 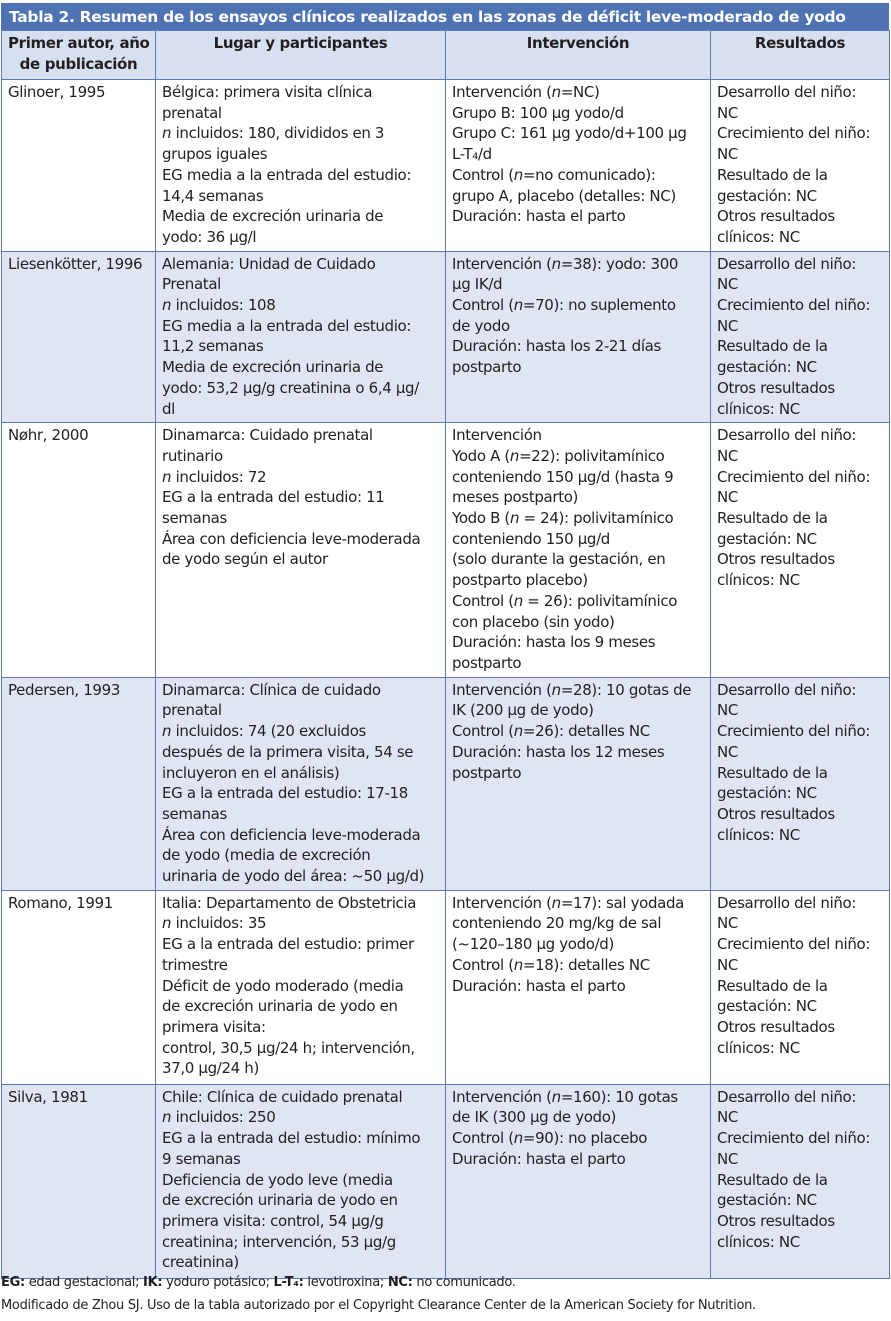 I want to click on cell-author: Silva, 1981, so click(x=78, y=1181).